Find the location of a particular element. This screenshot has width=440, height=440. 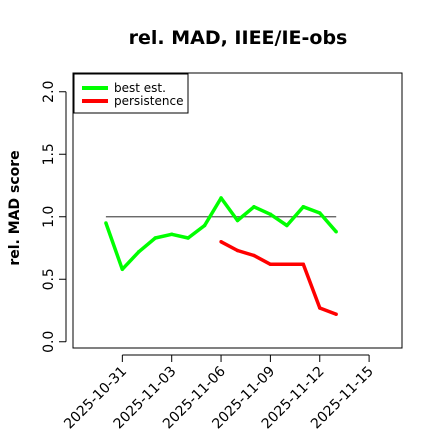

legend: best est. persistence is located at coordinates (131, 93).